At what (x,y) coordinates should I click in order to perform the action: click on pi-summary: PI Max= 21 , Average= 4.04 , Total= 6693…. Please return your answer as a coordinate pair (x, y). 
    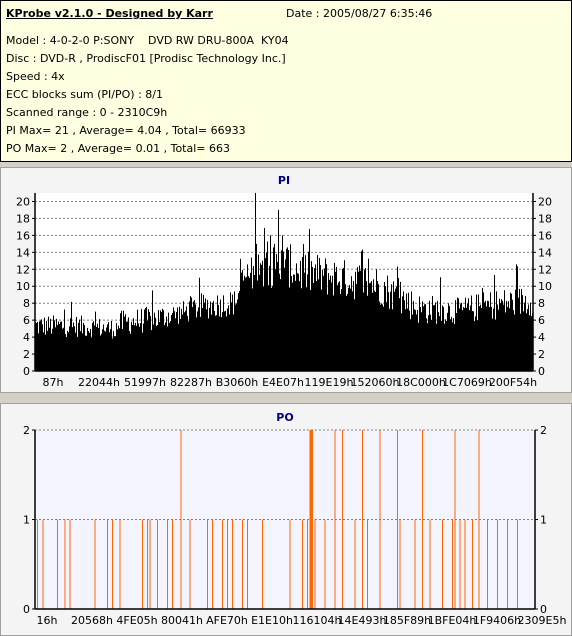
    Looking at the image, I should click on (126, 130).